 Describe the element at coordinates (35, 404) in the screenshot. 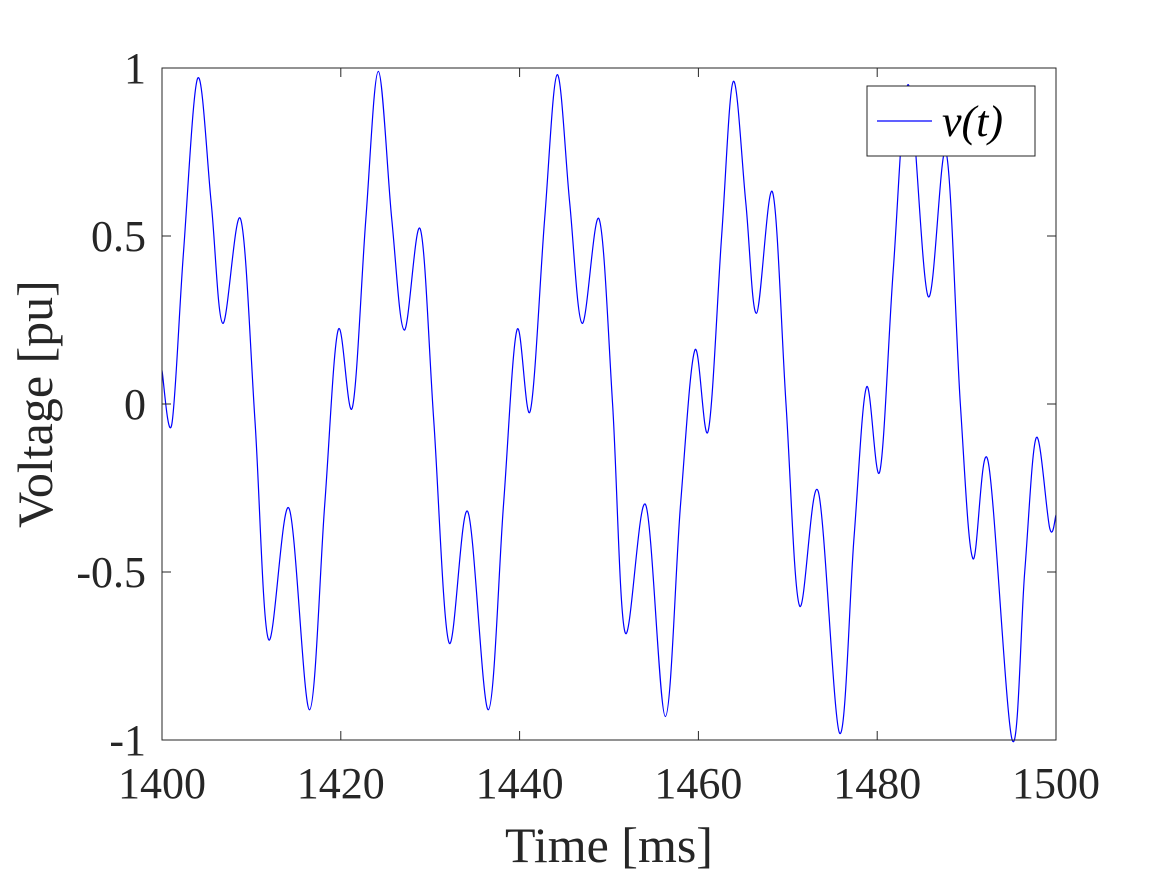

I see `y-axis-title: Voltage [pu]` at that location.